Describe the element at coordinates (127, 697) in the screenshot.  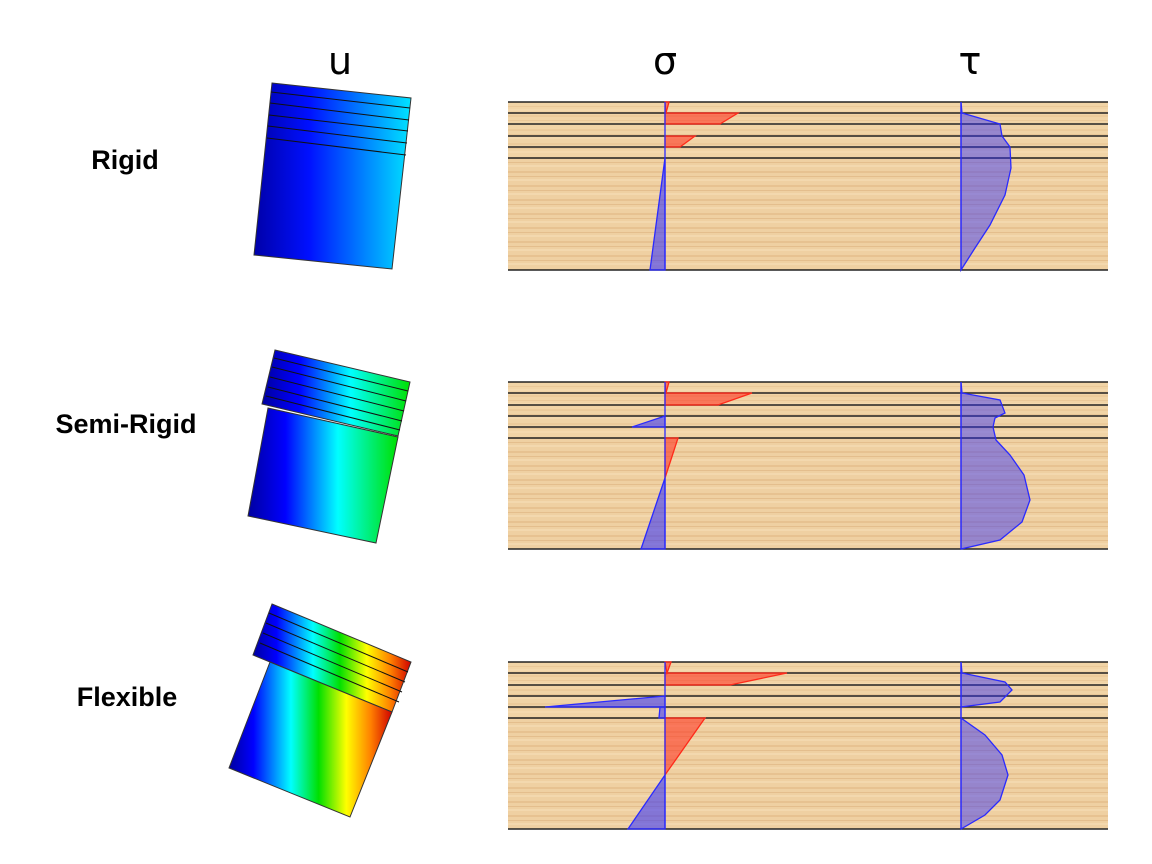
I see `row-label-flexible: Flexible` at that location.